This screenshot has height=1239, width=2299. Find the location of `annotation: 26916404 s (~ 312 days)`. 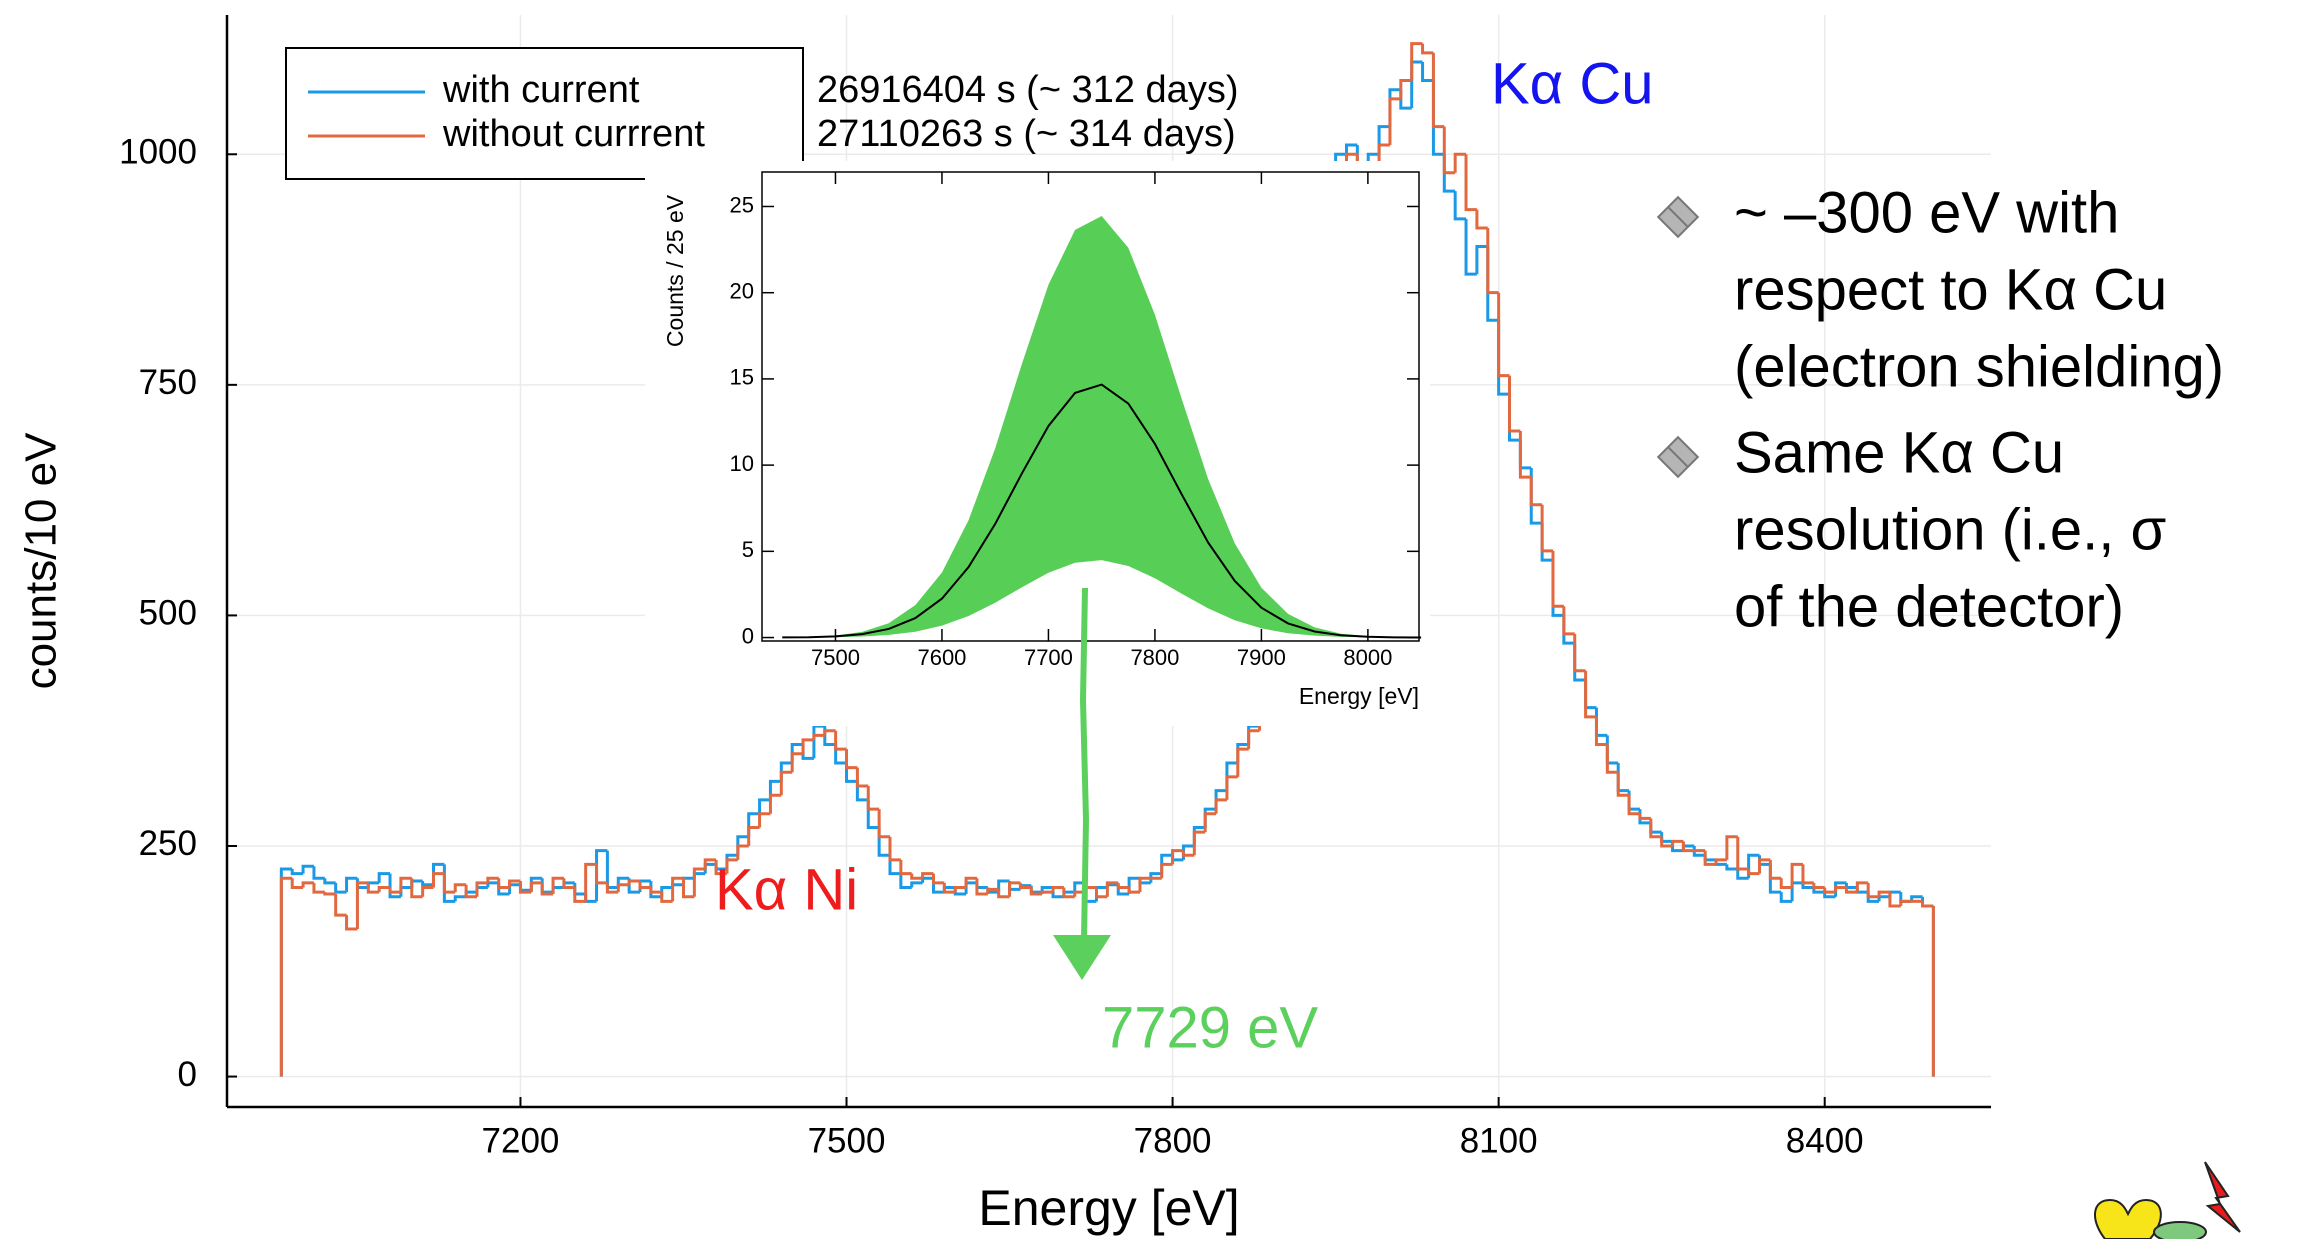

annotation: 26916404 s (~ 312 days) is located at coordinates (1027, 90).